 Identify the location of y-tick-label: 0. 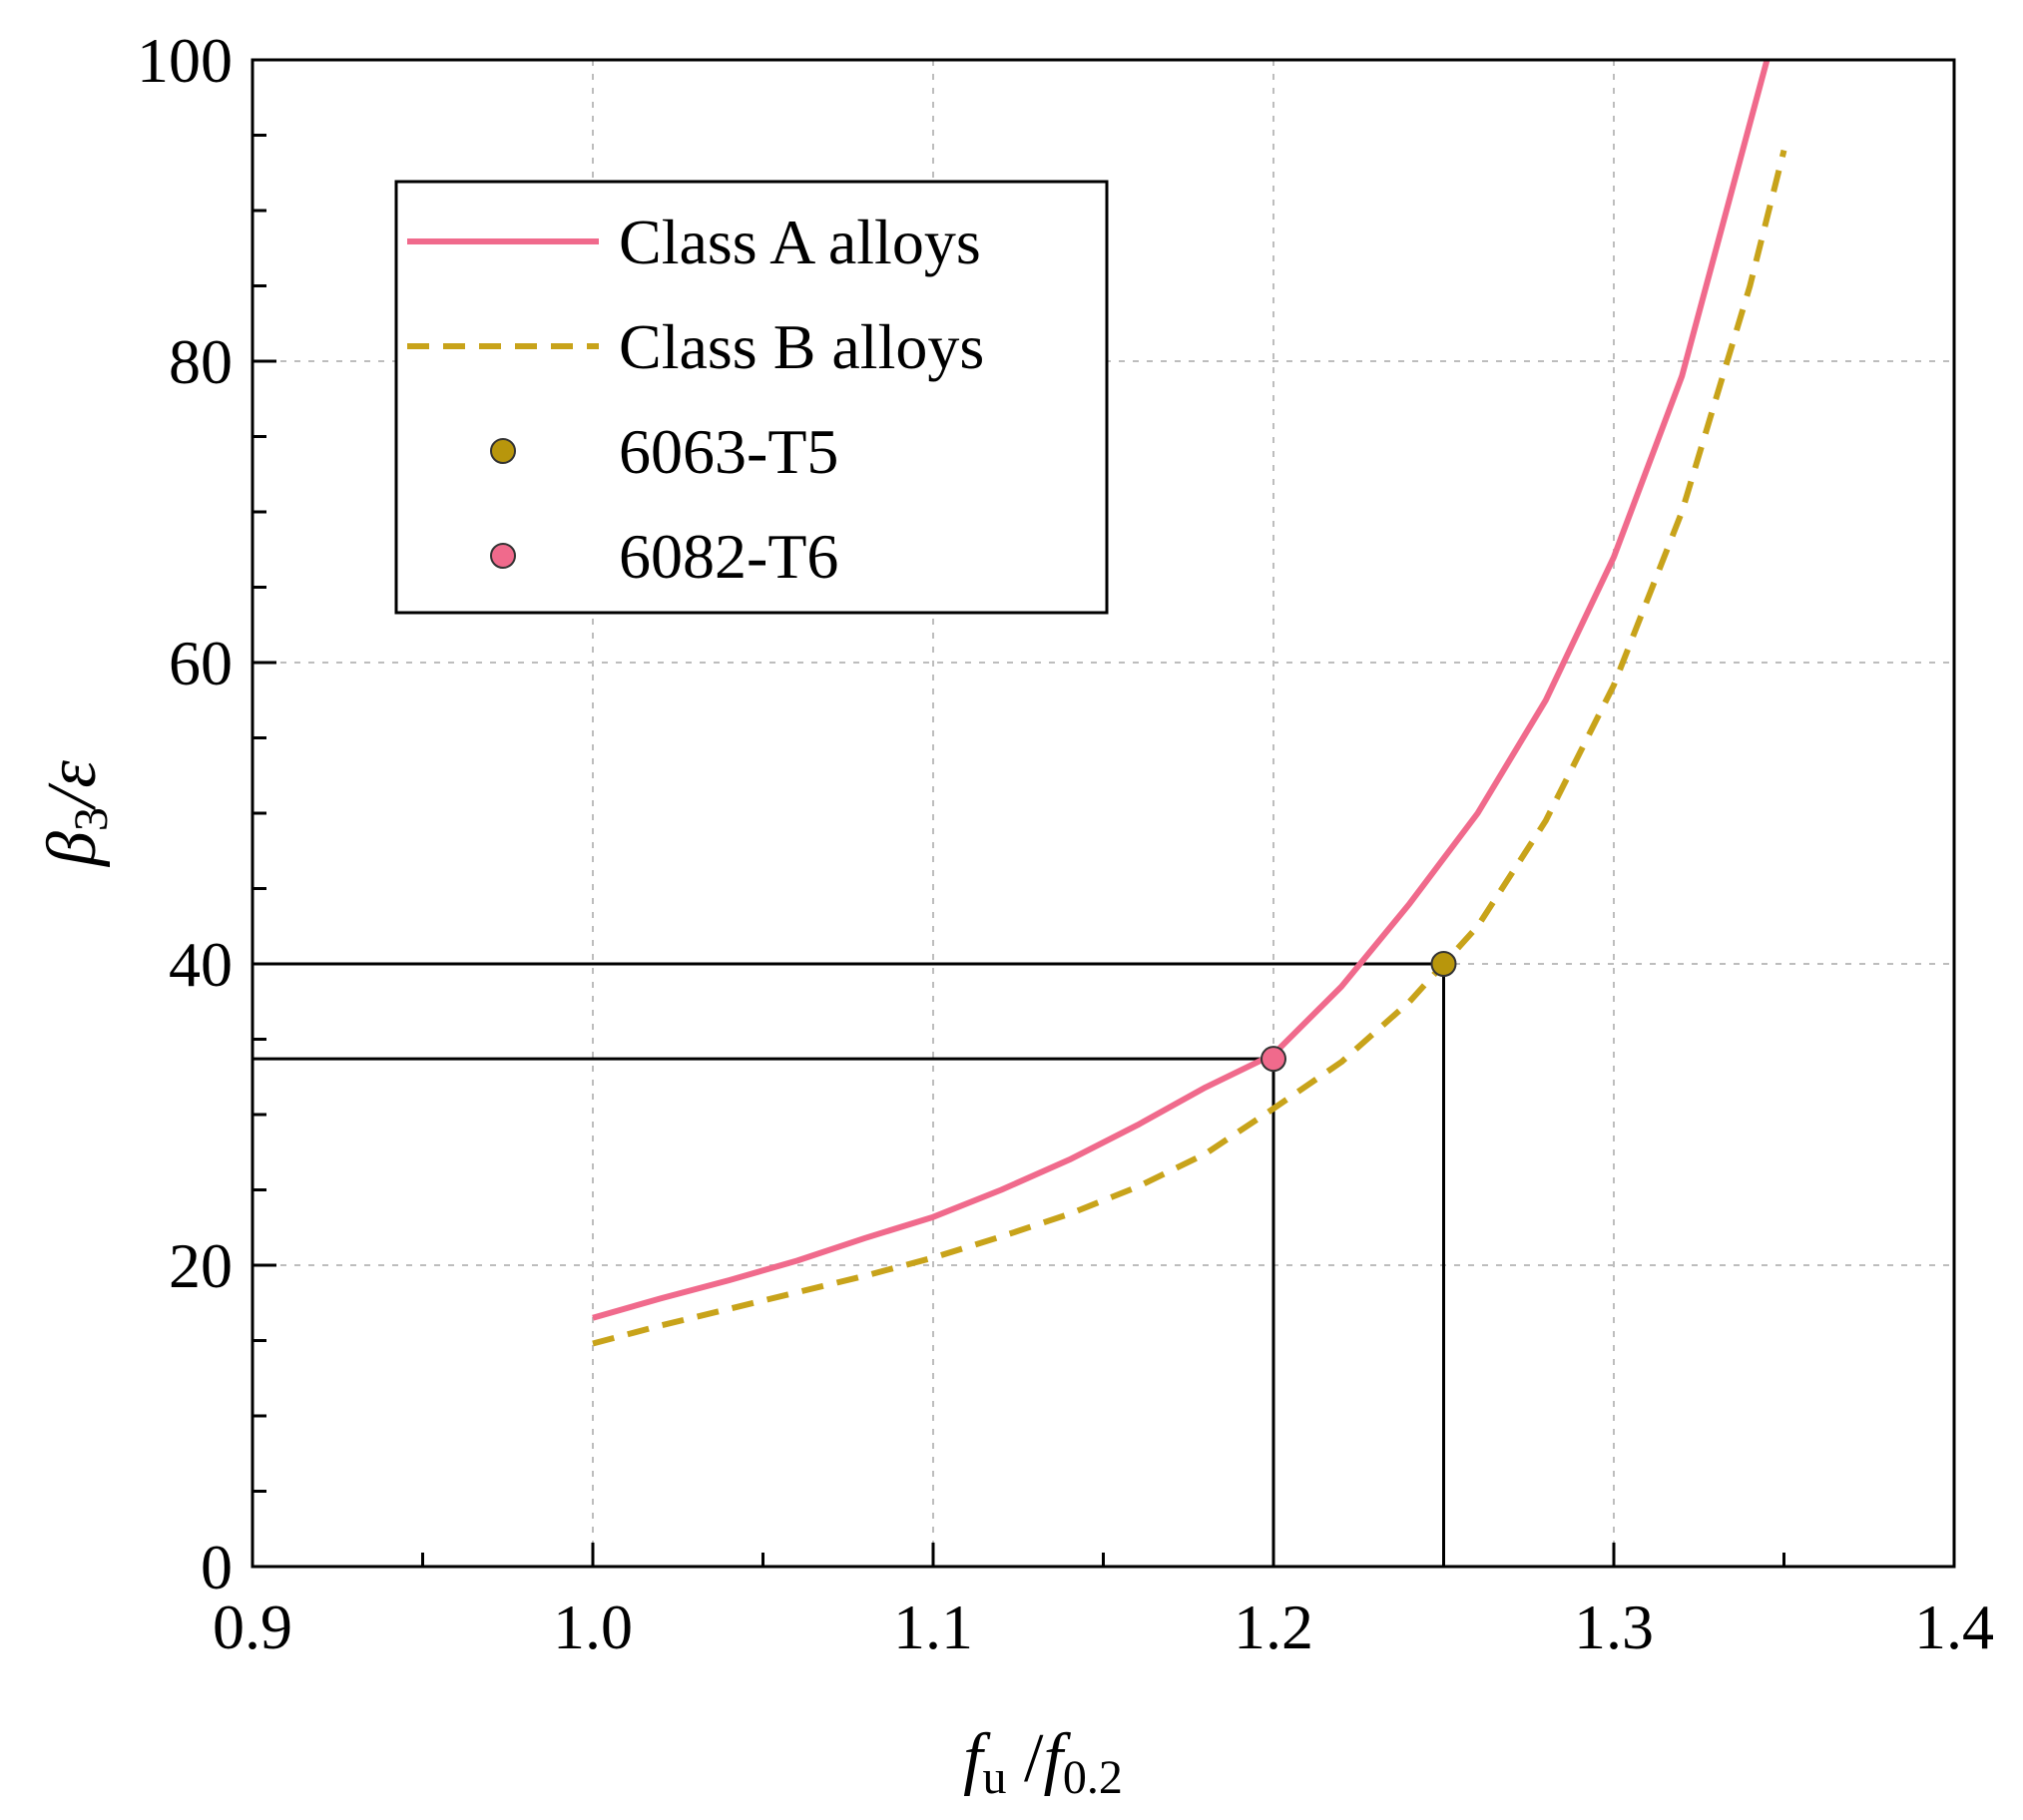
(217, 1567).